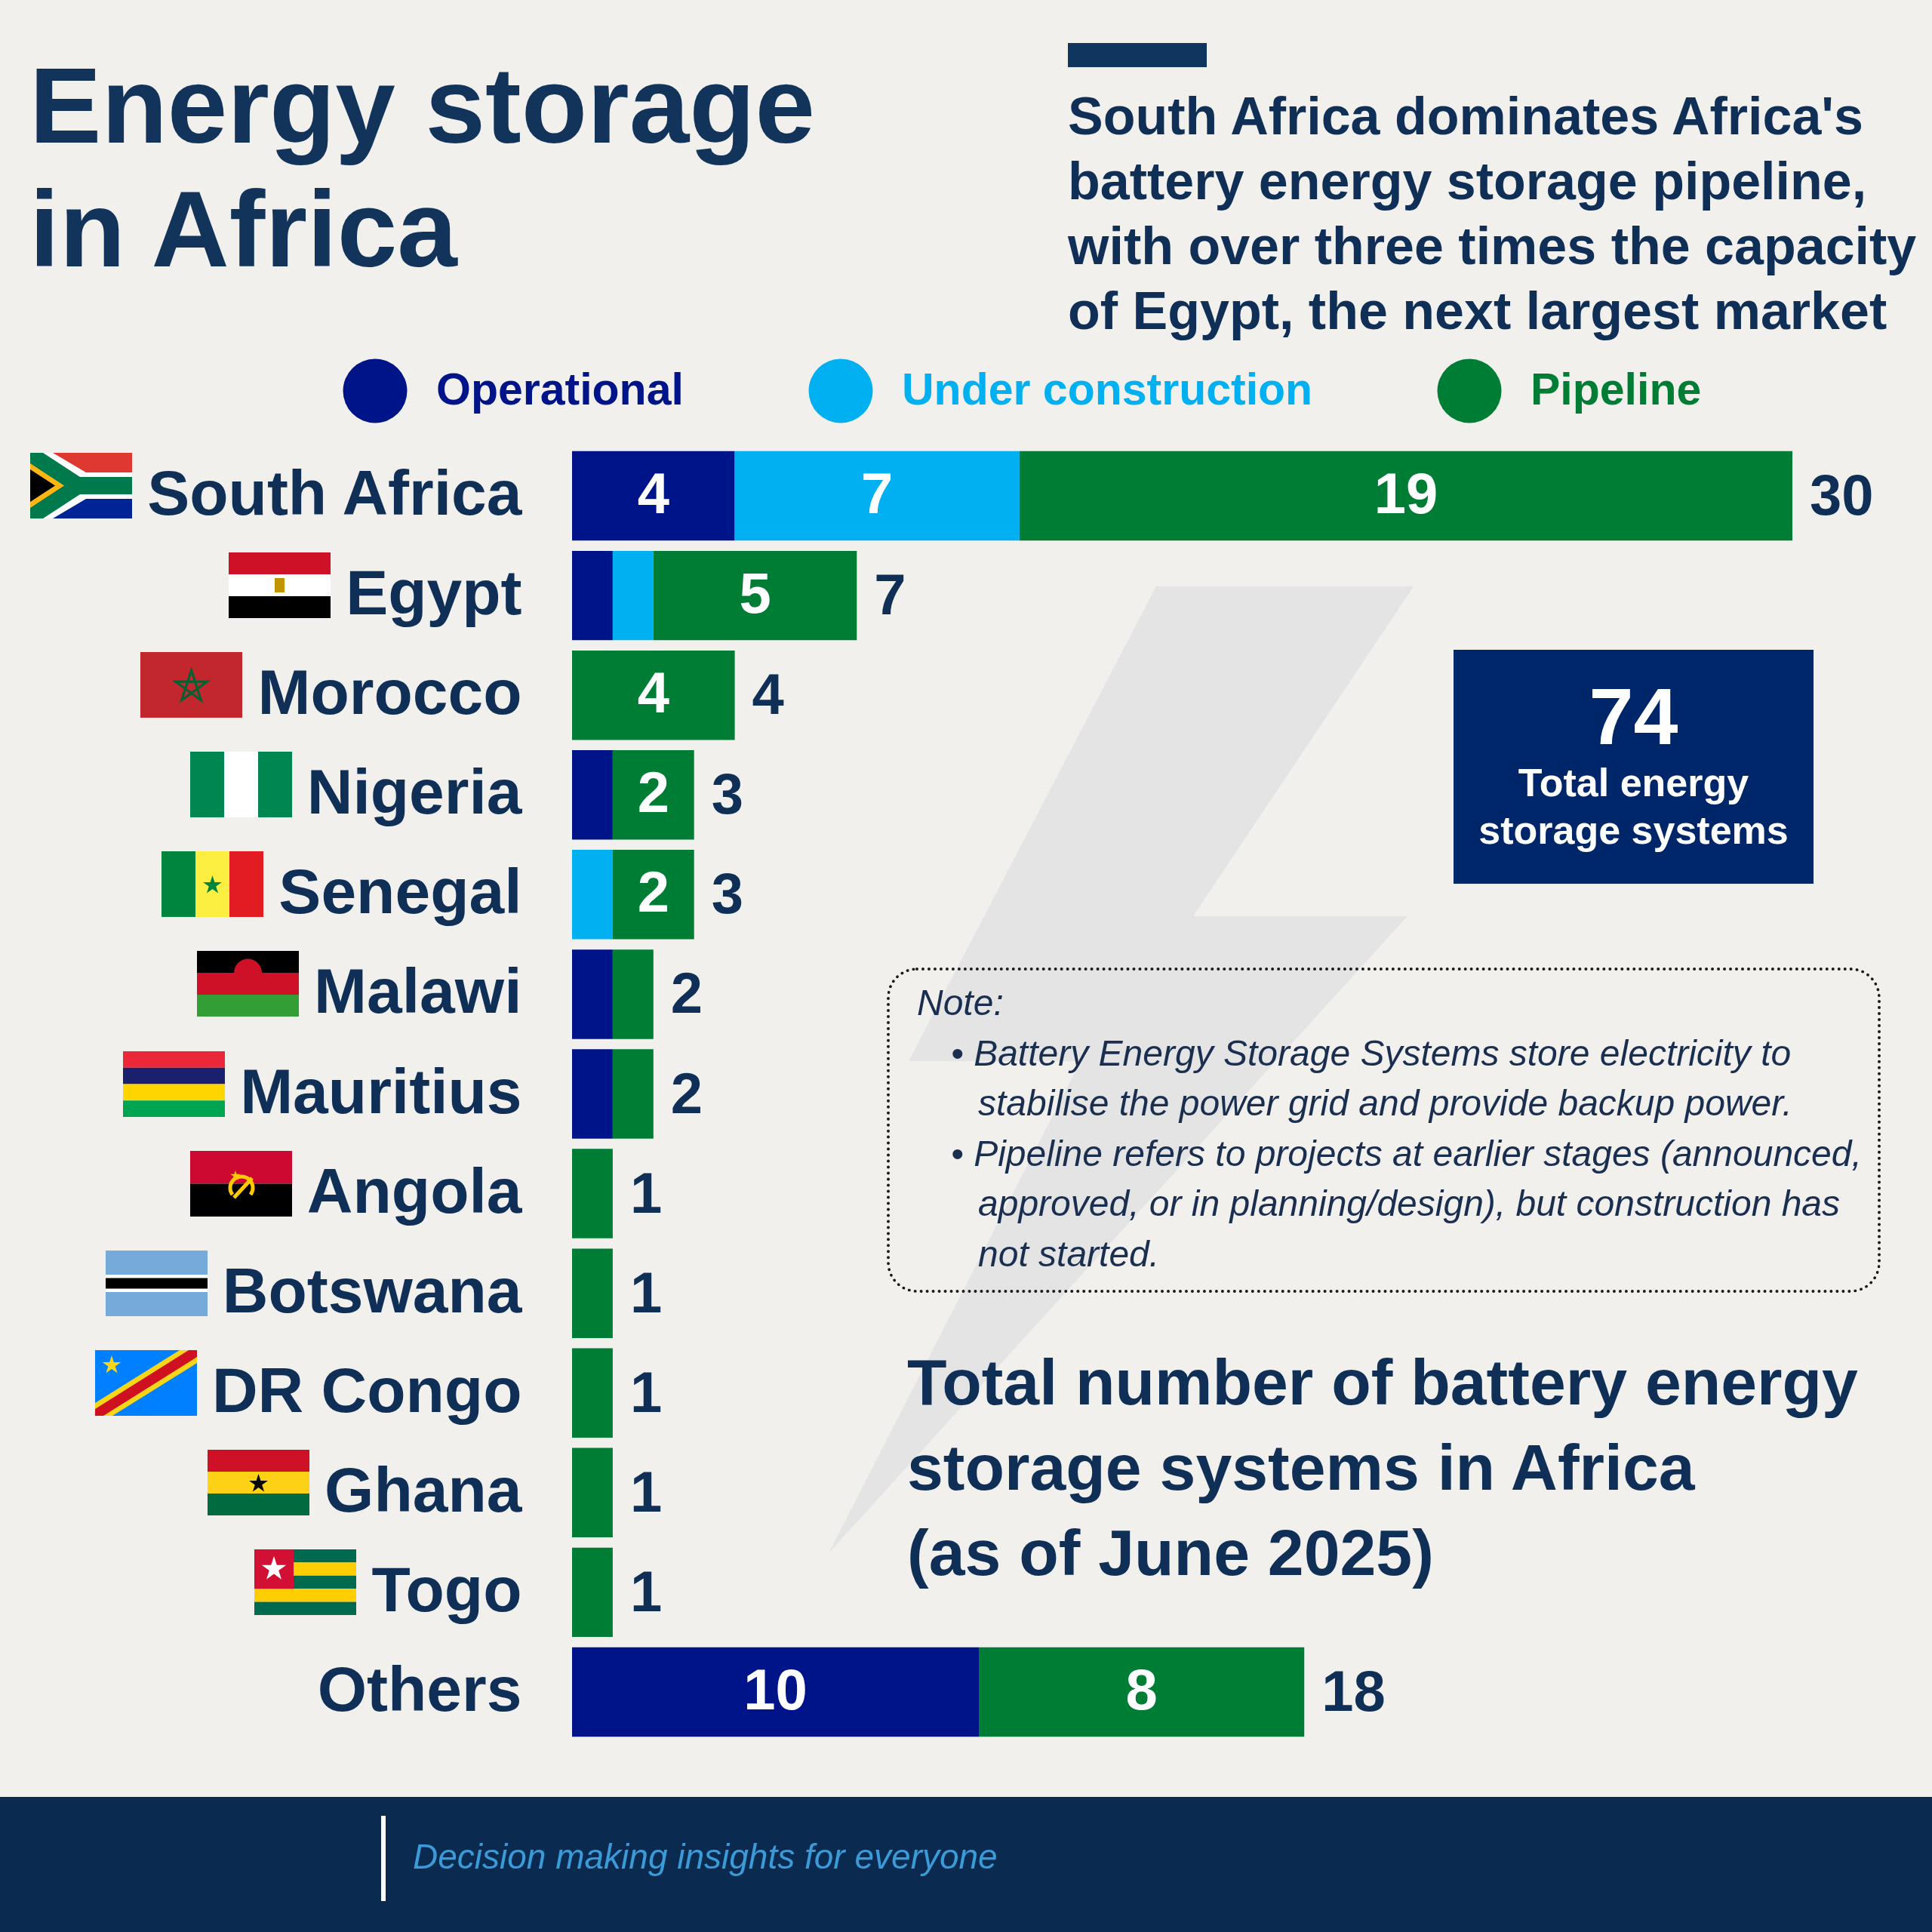 This screenshot has height=1932, width=1932. Describe the element at coordinates (381, 1091) in the screenshot. I see `y-tick-label: Mauritius` at that location.